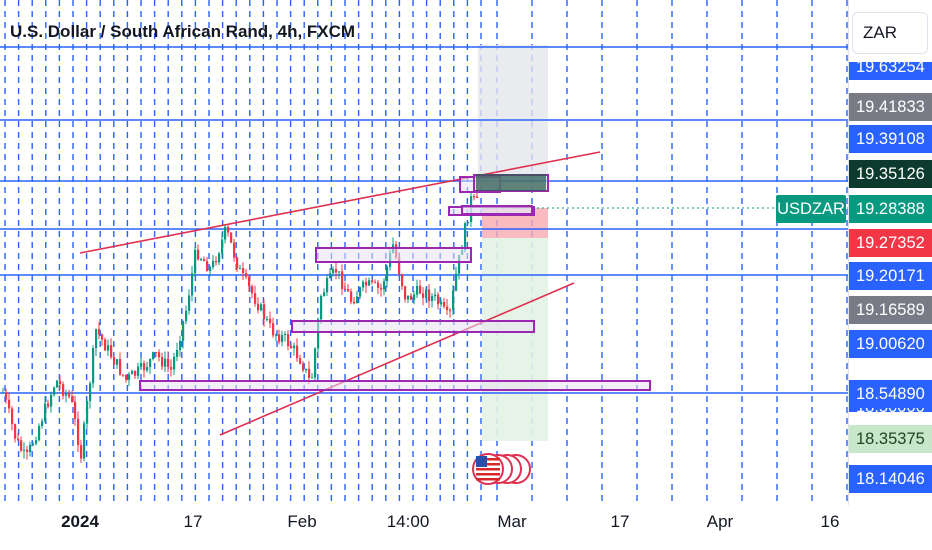 The height and width of the screenshot is (550, 932). What do you see at coordinates (720, 521) in the screenshot?
I see `time-label: Apr` at bounding box center [720, 521].